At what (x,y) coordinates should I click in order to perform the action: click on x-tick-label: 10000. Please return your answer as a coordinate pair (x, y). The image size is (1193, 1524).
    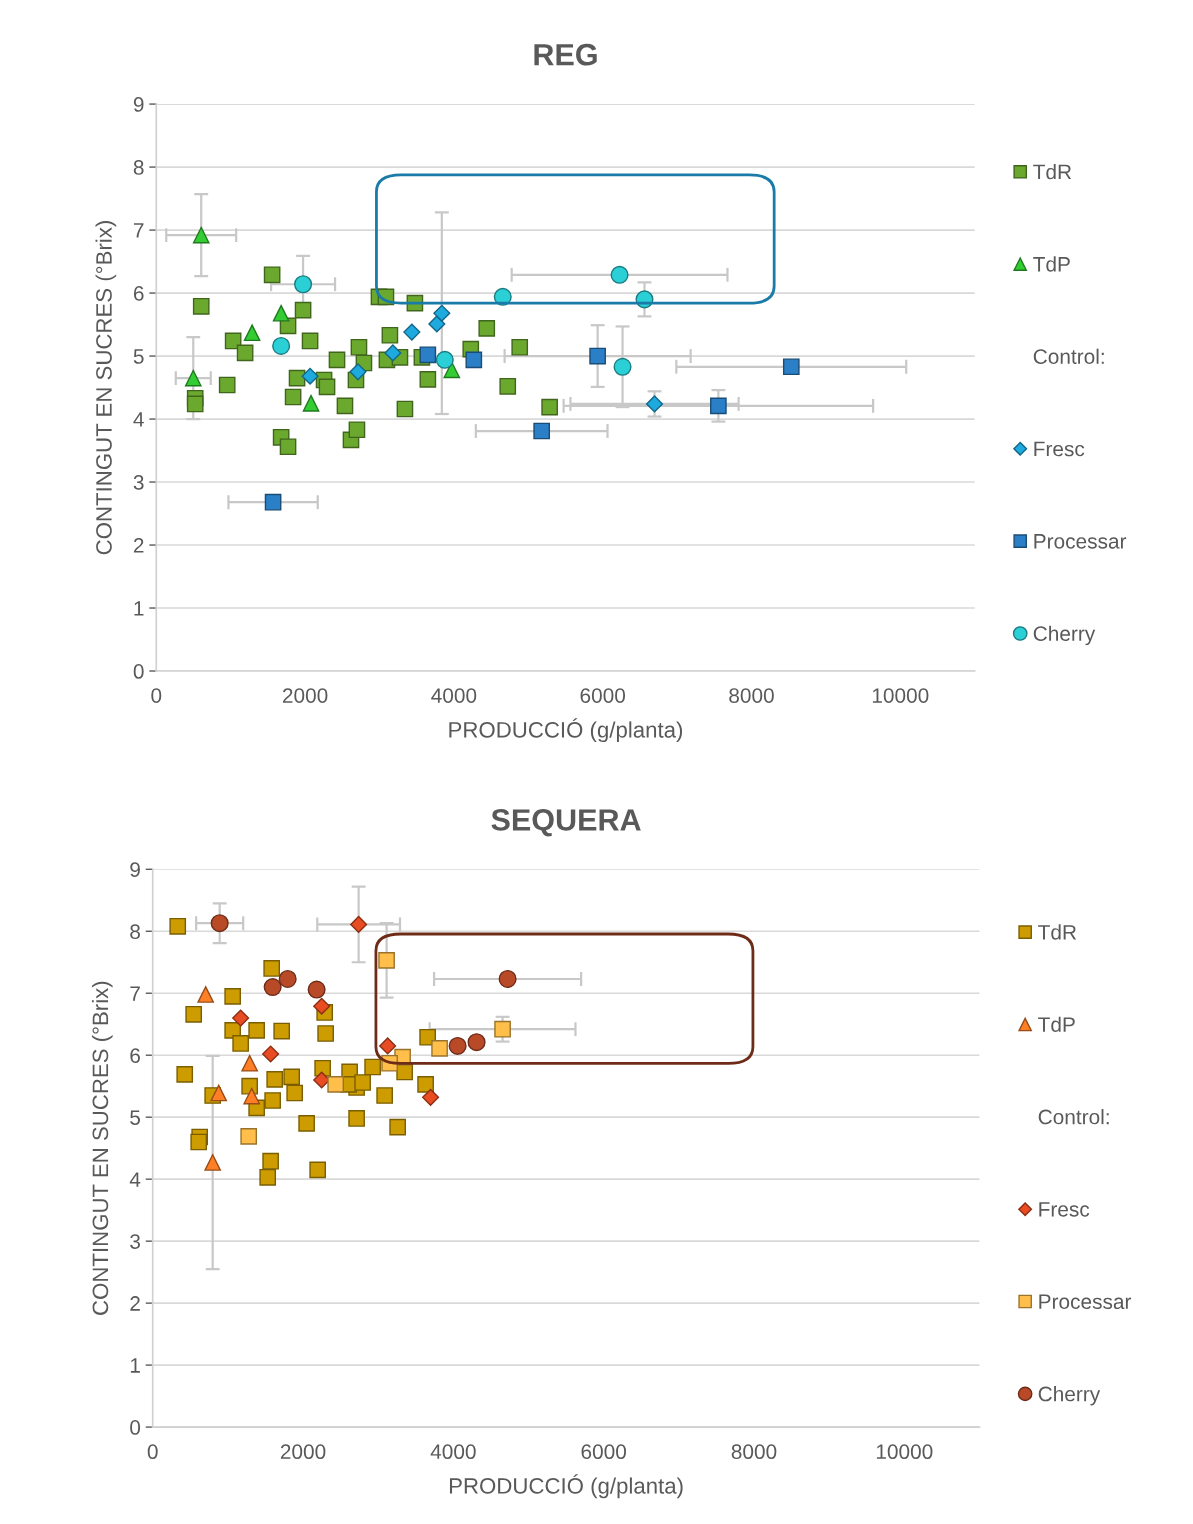
    Looking at the image, I should click on (900, 695).